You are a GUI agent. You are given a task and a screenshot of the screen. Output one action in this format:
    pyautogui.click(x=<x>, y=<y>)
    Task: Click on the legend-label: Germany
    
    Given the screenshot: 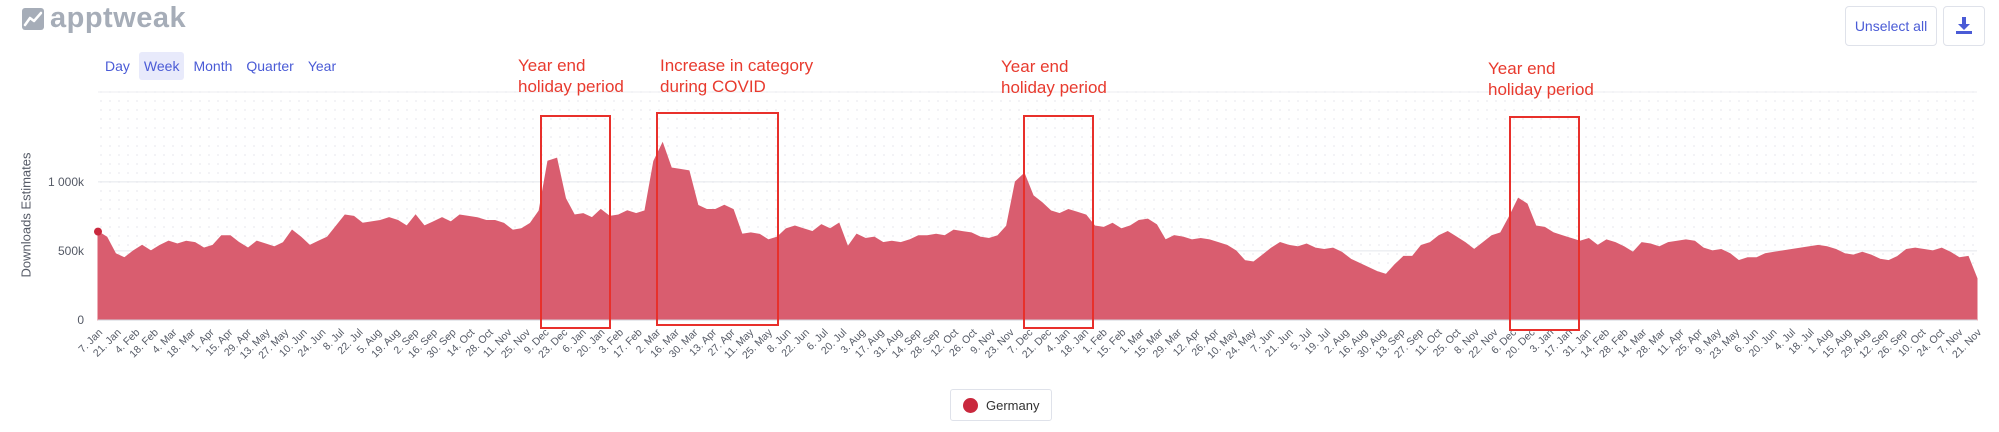 What is the action you would take?
    pyautogui.click(x=1013, y=405)
    